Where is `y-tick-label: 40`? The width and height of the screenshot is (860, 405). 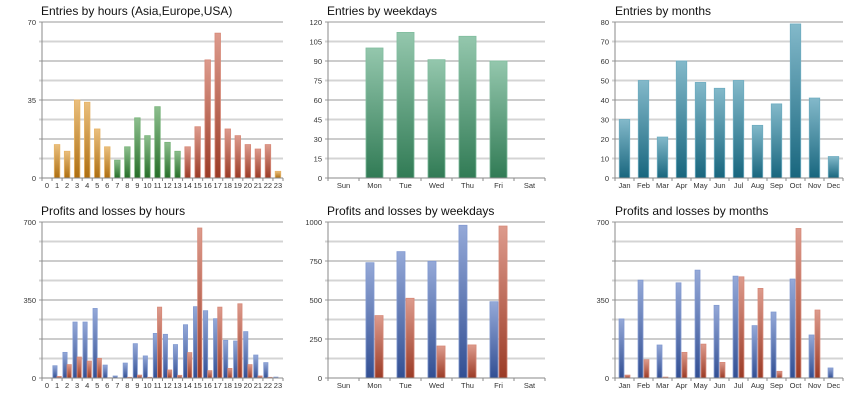
y-tick-label: 40 is located at coordinates (605, 100).